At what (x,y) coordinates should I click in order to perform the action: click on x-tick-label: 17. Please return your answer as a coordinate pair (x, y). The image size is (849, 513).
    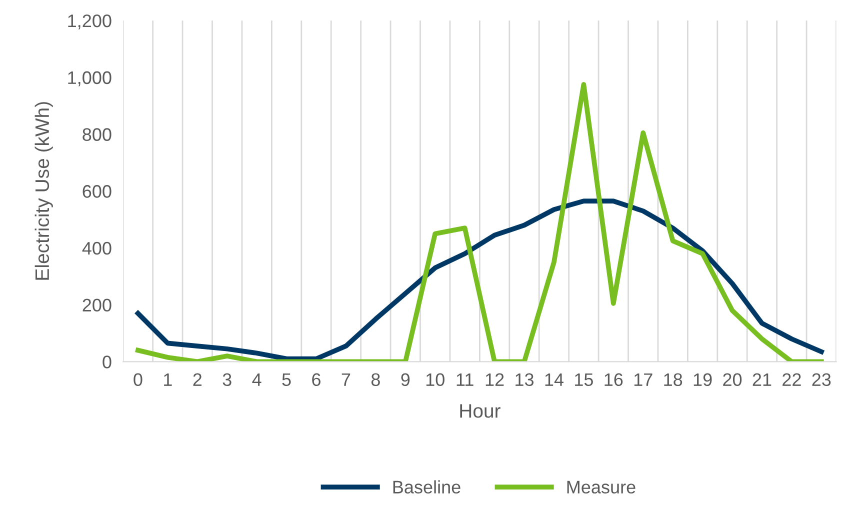
    Looking at the image, I should click on (643, 379).